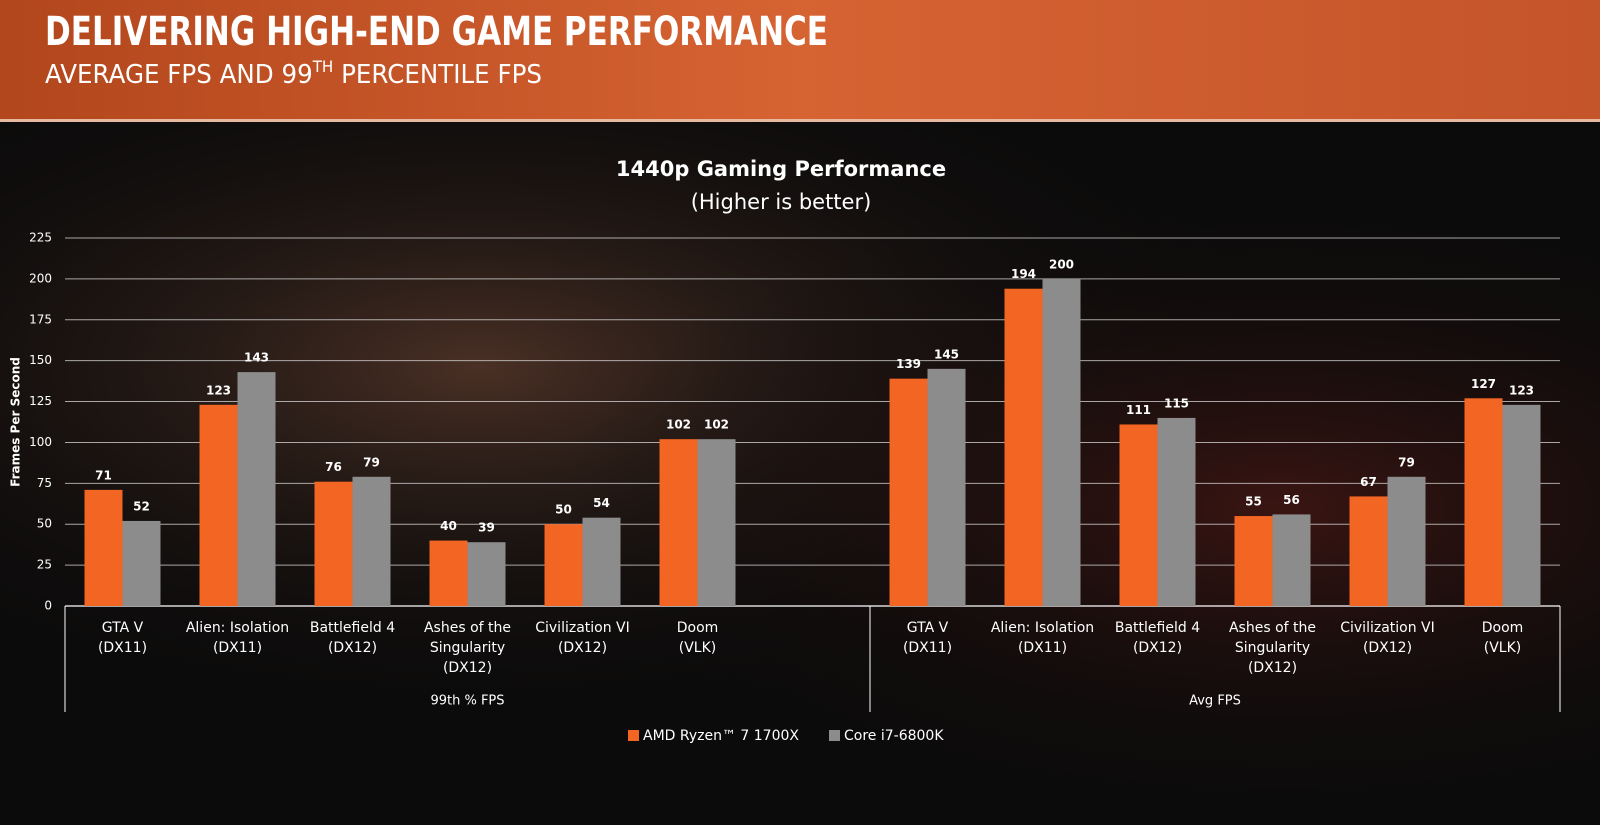  Describe the element at coordinates (467, 701) in the screenshot. I see `group-label: 99th % FPS` at that location.